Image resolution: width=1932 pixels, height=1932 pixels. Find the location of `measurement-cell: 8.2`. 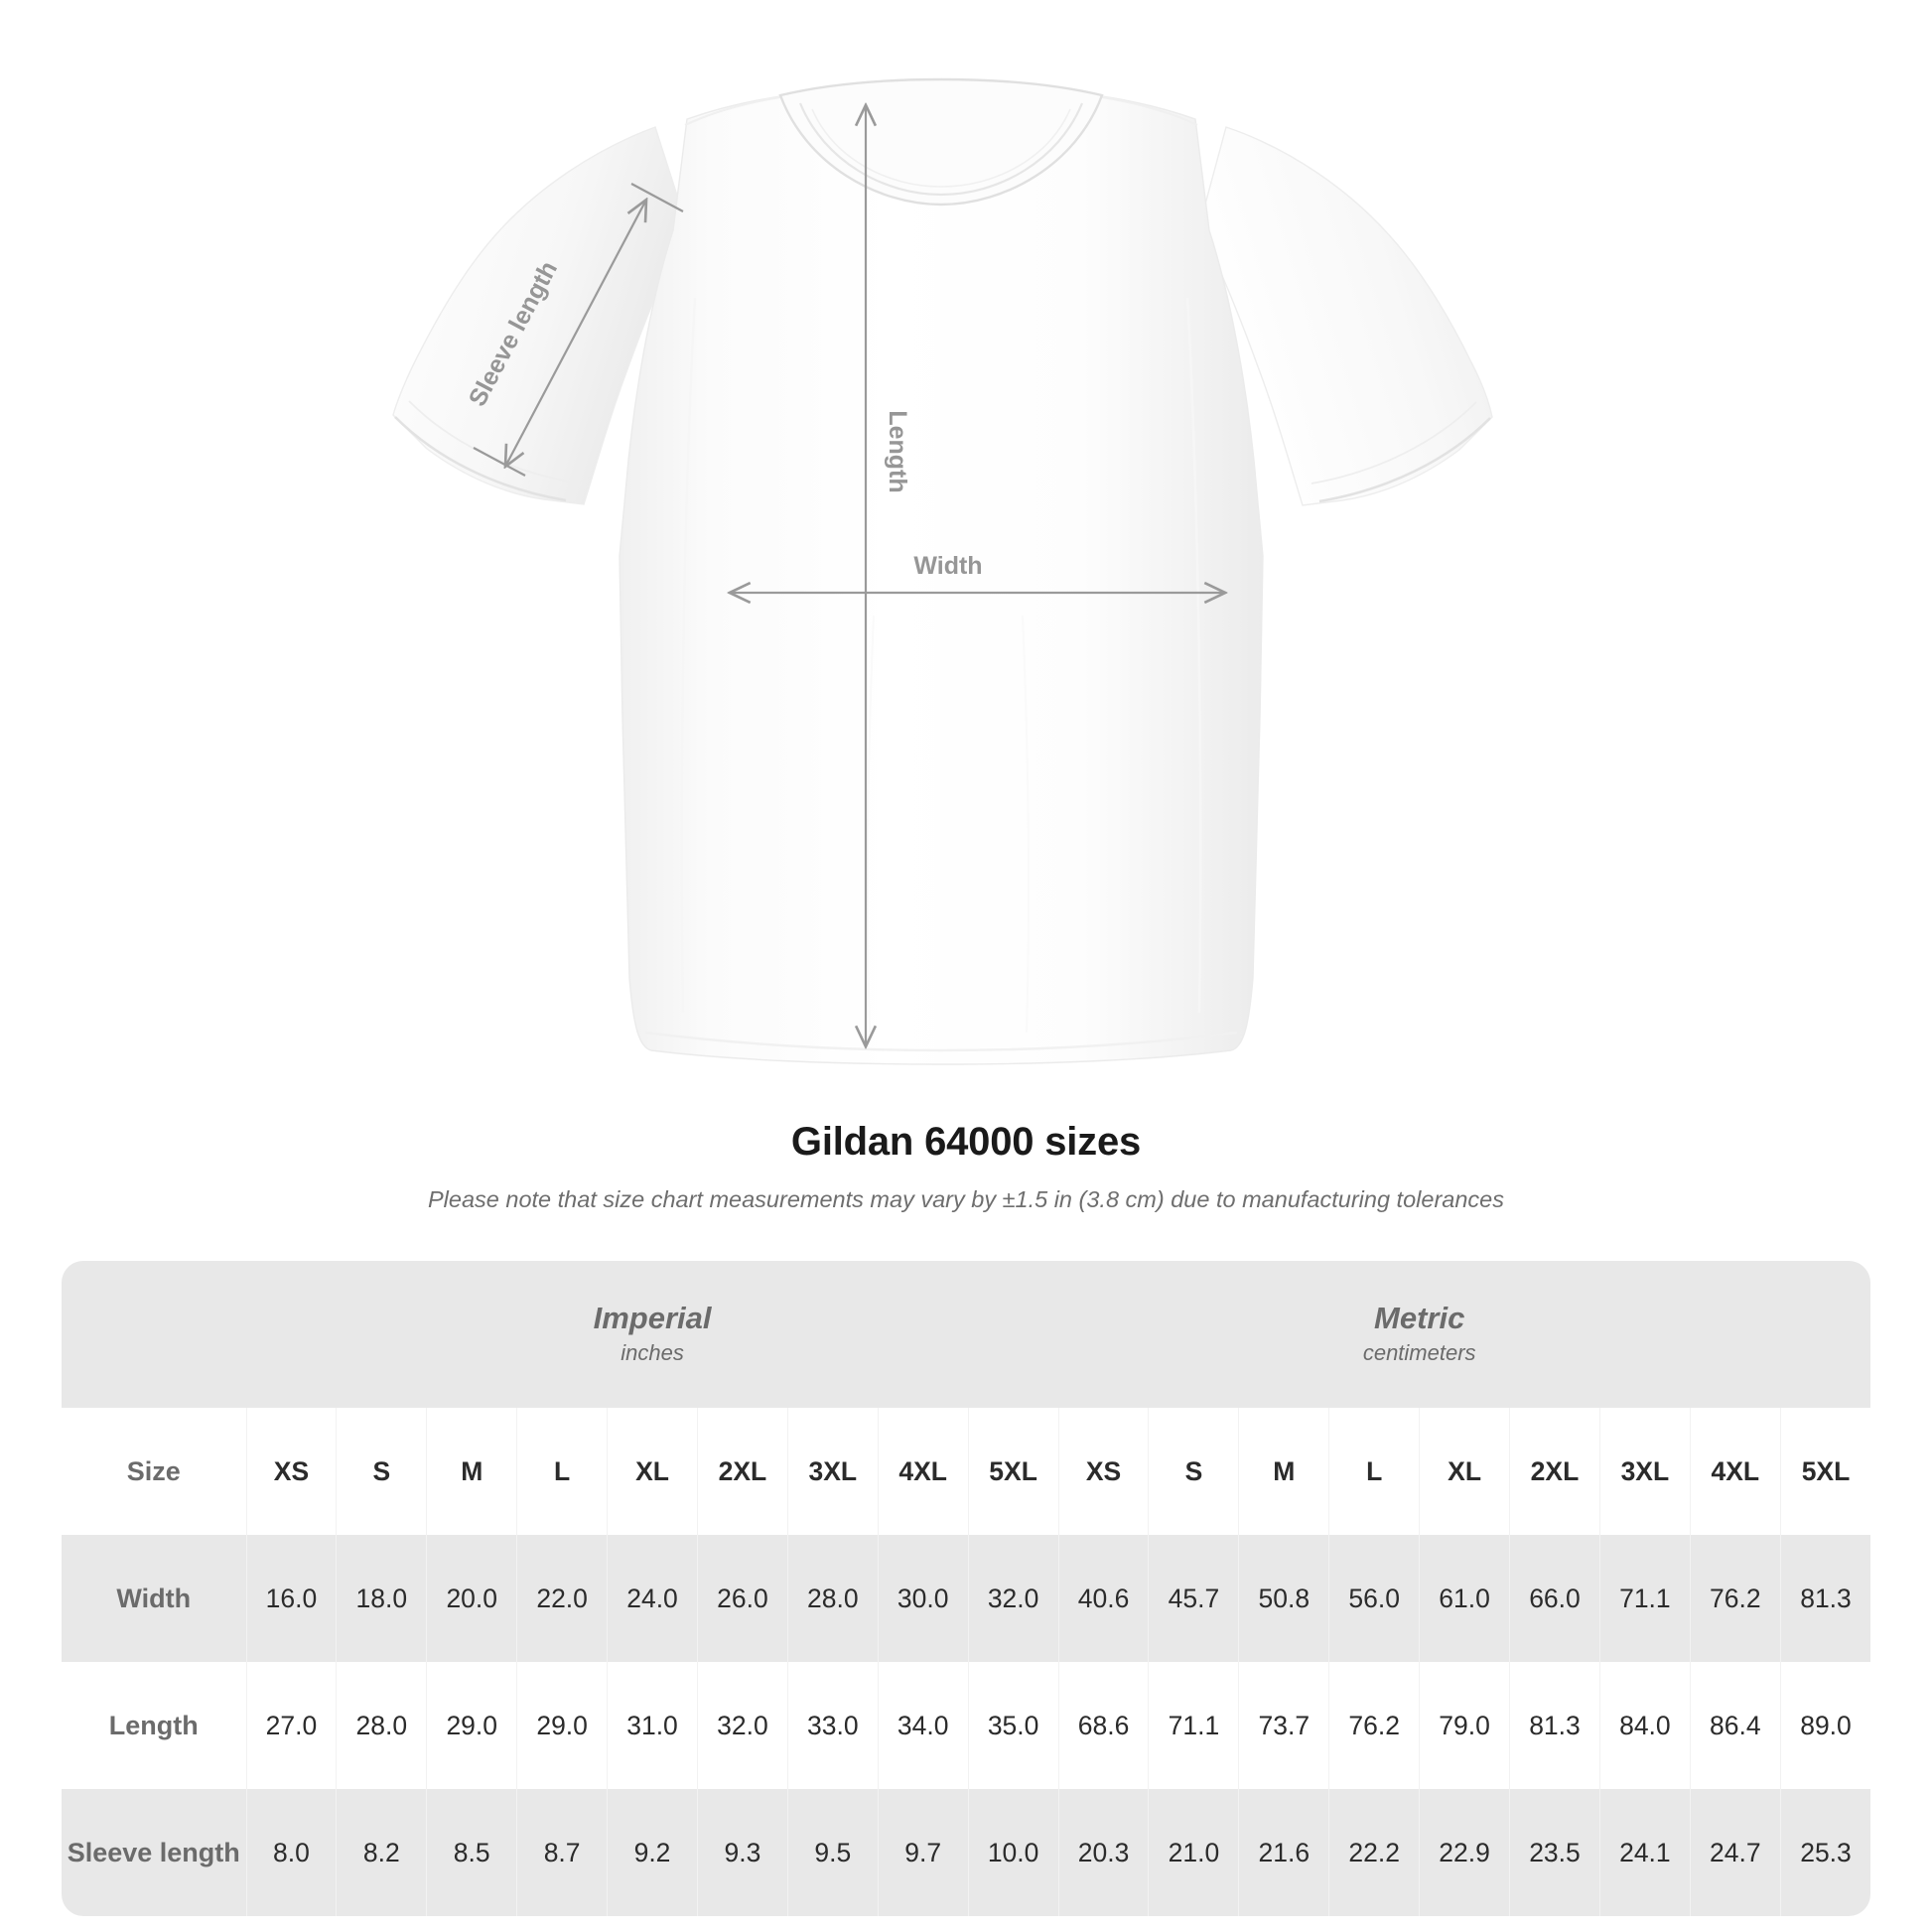

measurement-cell: 8.2 is located at coordinates (381, 1852).